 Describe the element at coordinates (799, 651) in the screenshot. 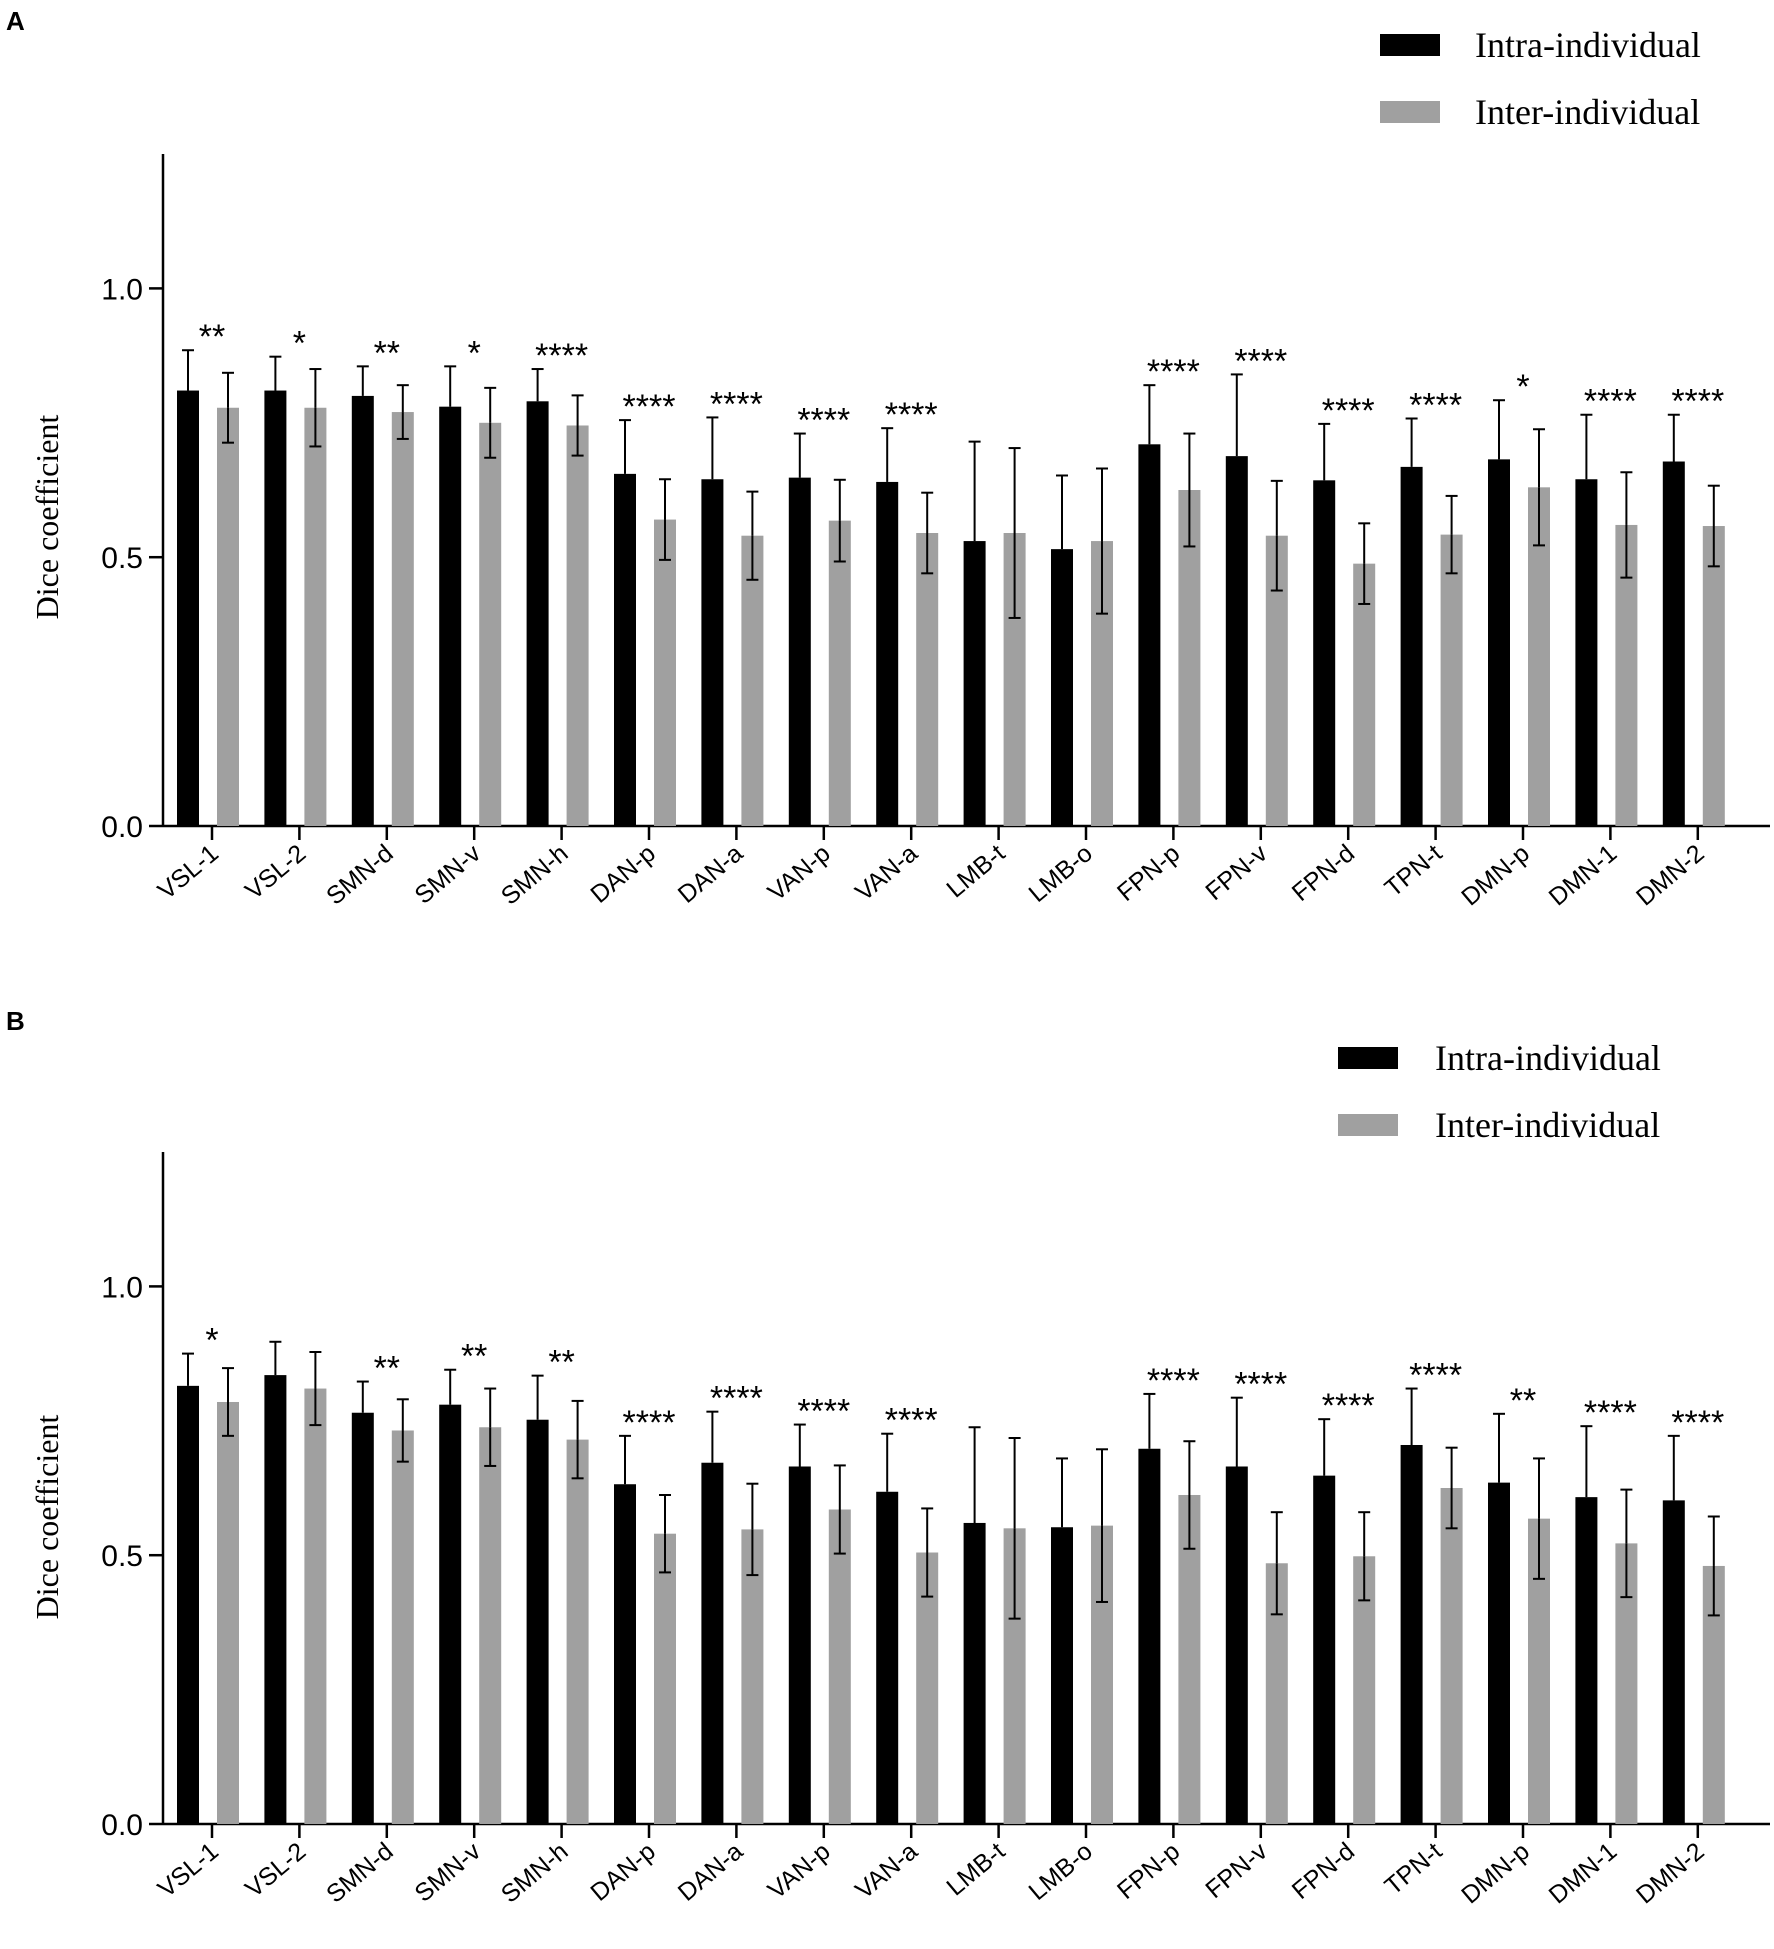

I see `bar-intra-van-p` at that location.